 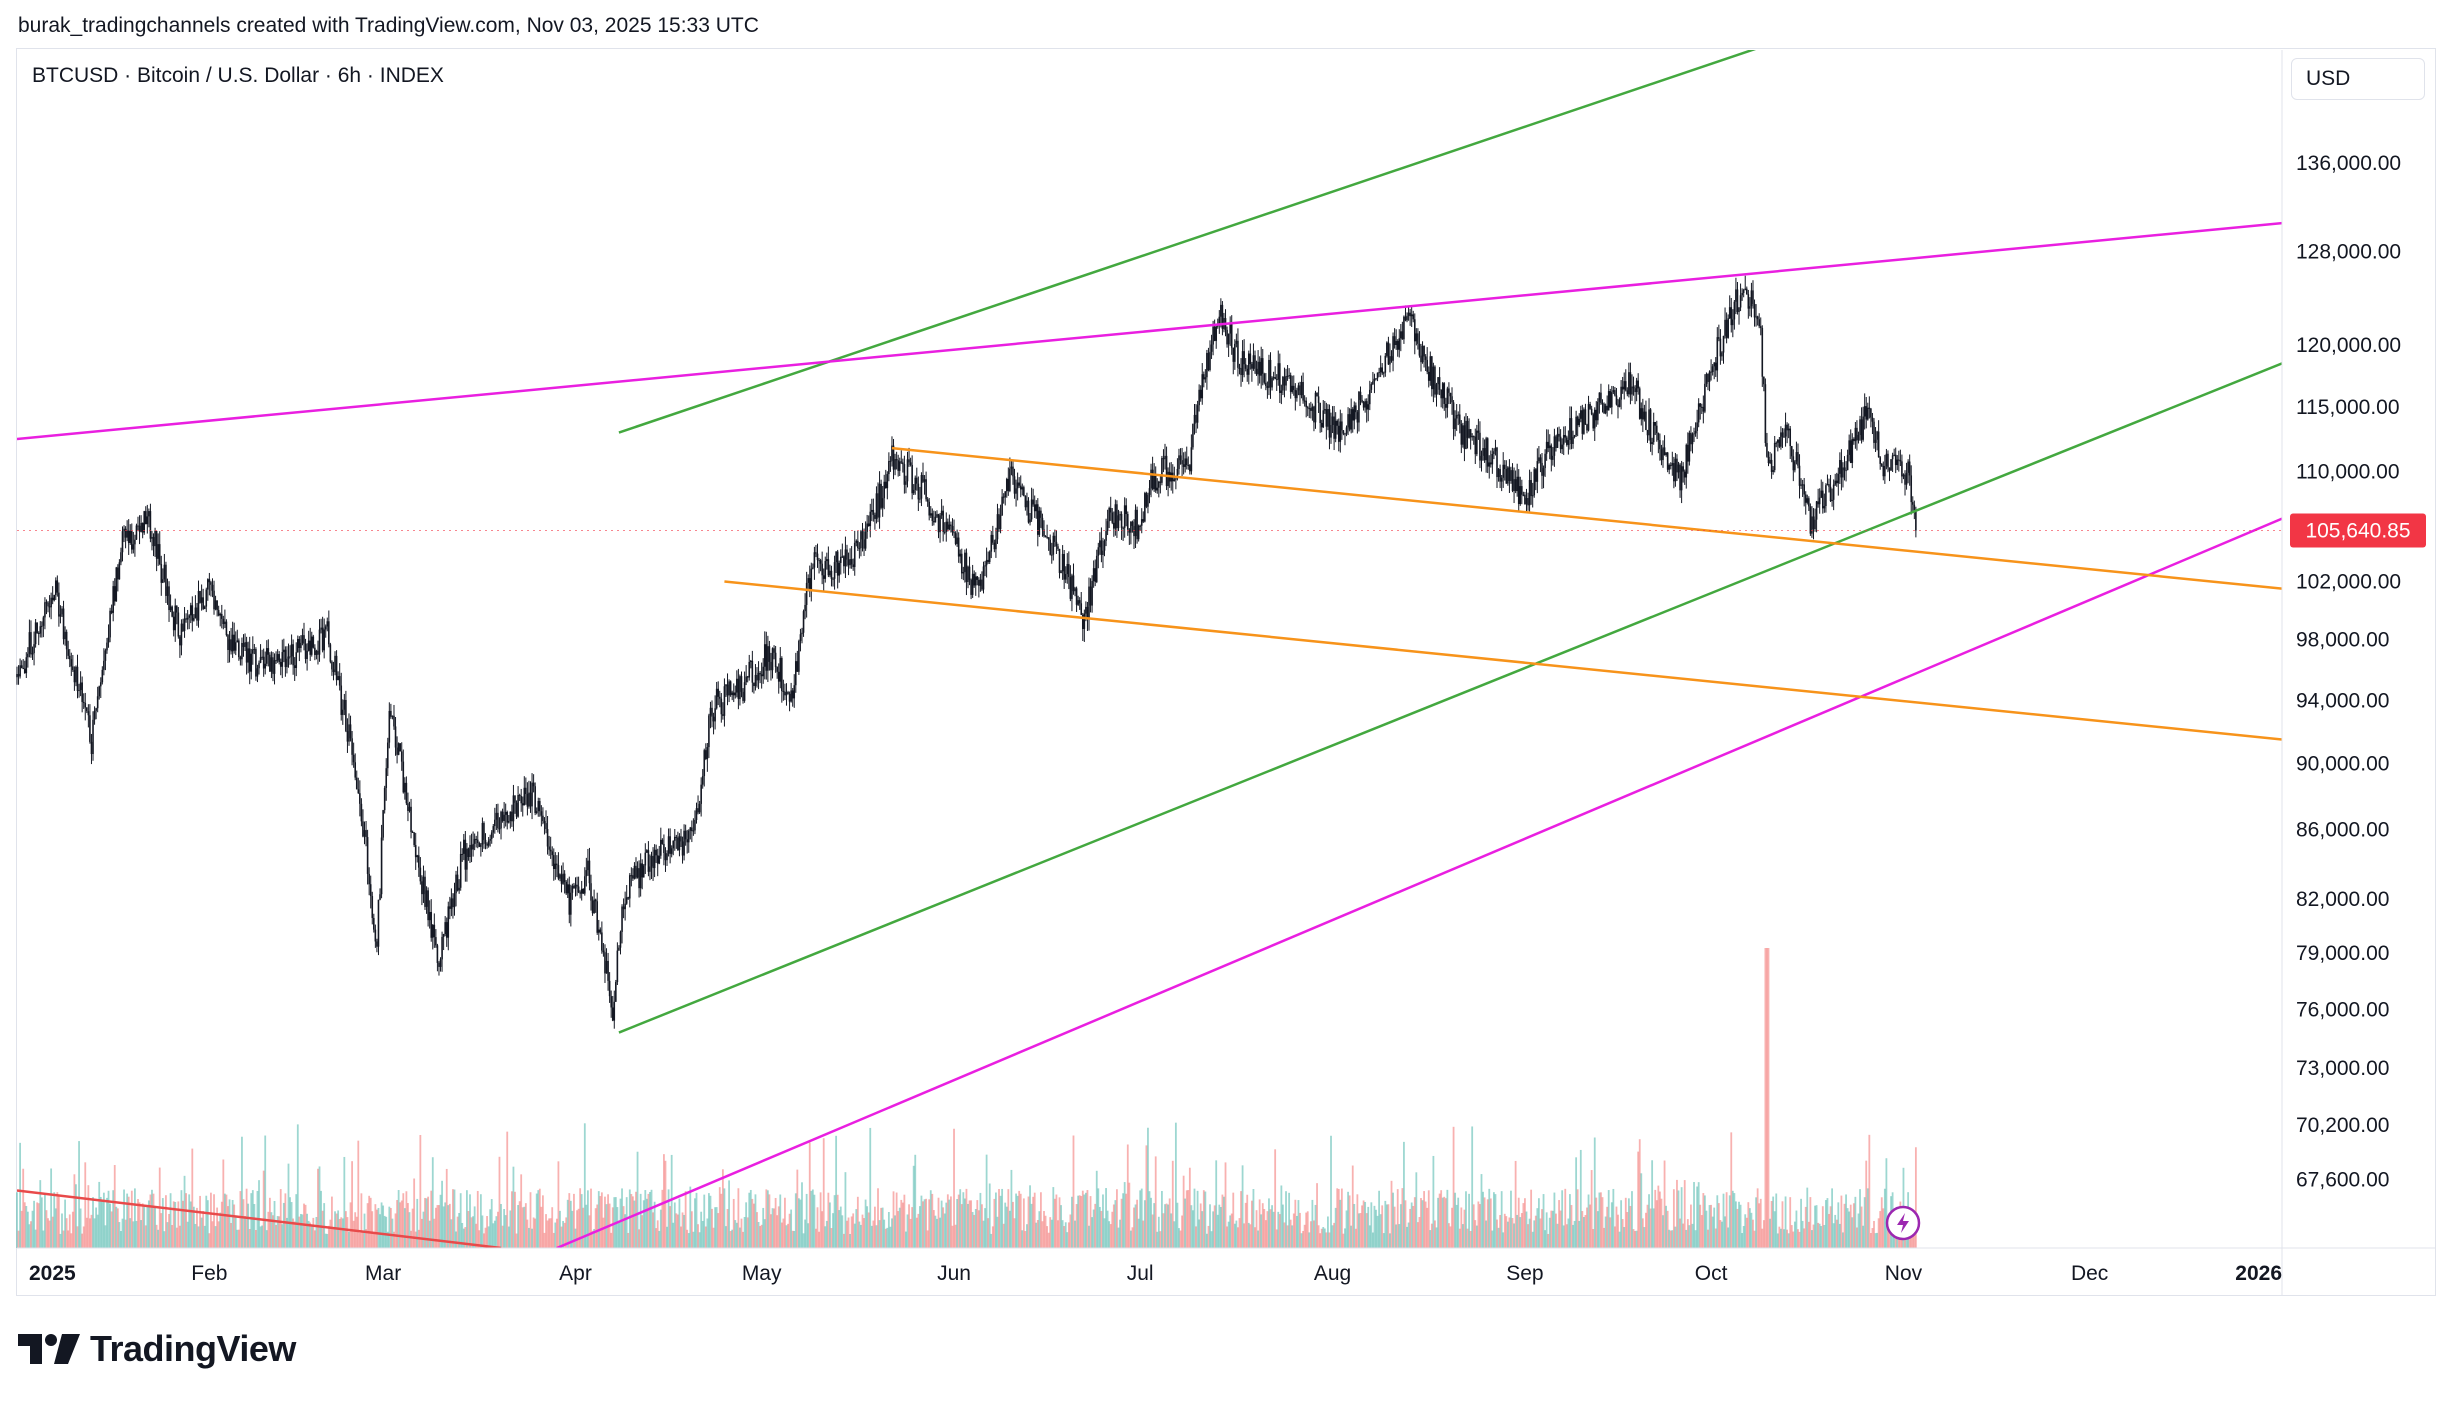 I want to click on alert-icon, so click(x=1903, y=1223).